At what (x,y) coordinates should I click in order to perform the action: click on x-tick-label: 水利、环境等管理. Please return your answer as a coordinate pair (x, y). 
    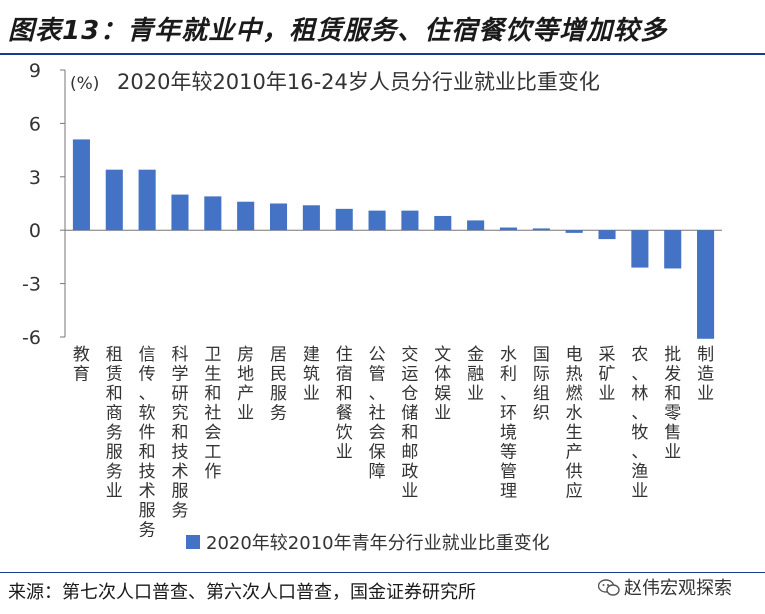
    Looking at the image, I should click on (508, 423).